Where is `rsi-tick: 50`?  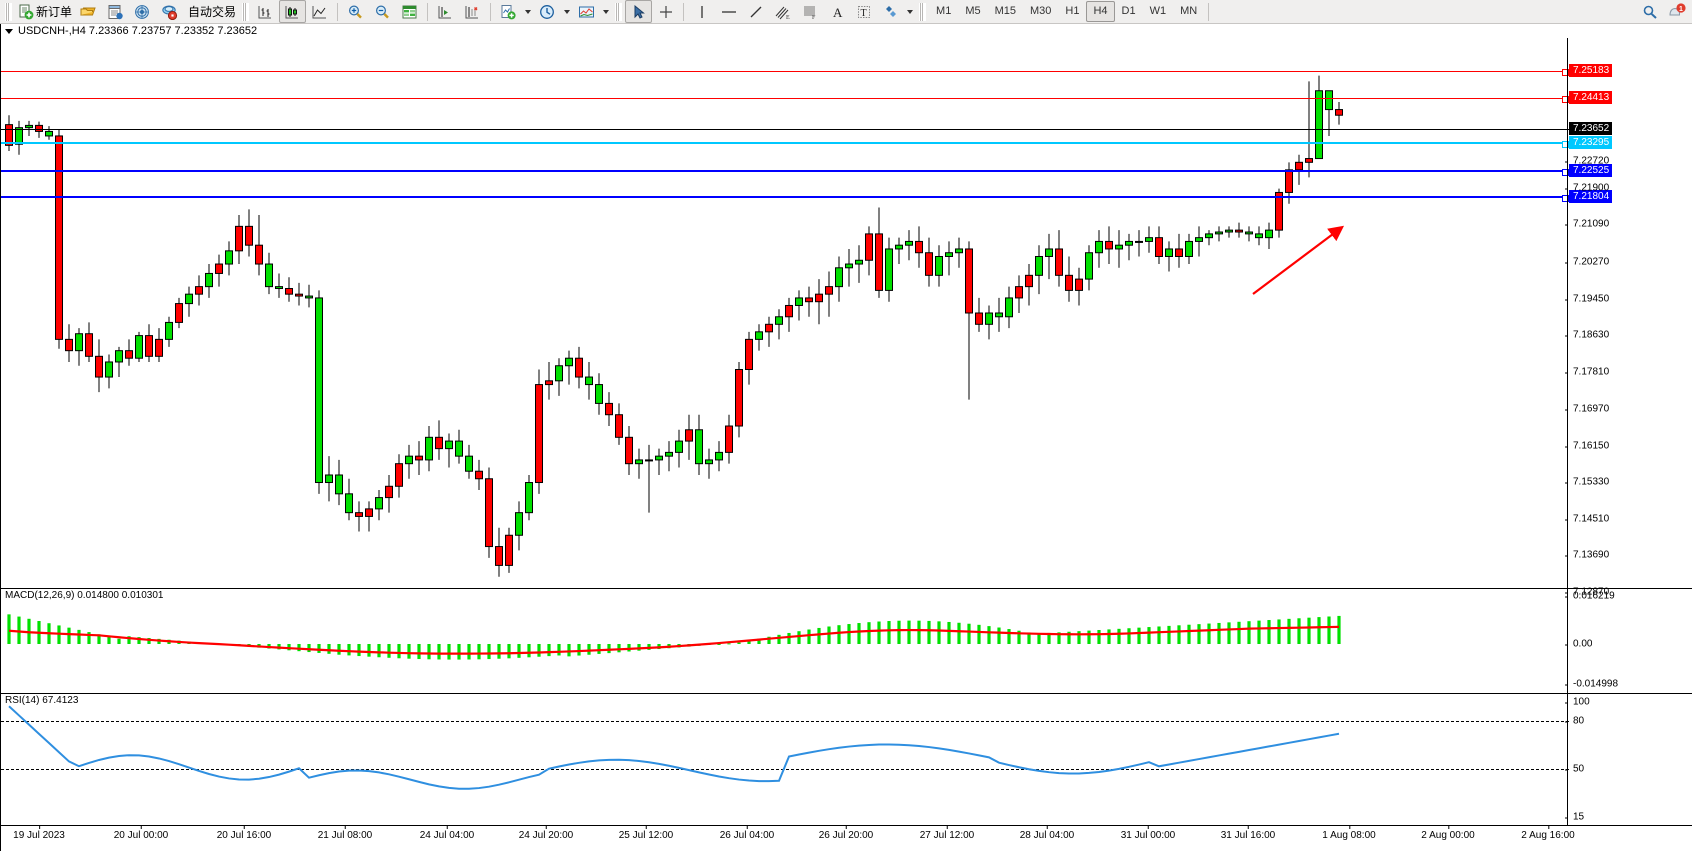
rsi-tick: 50 is located at coordinates (1574, 769).